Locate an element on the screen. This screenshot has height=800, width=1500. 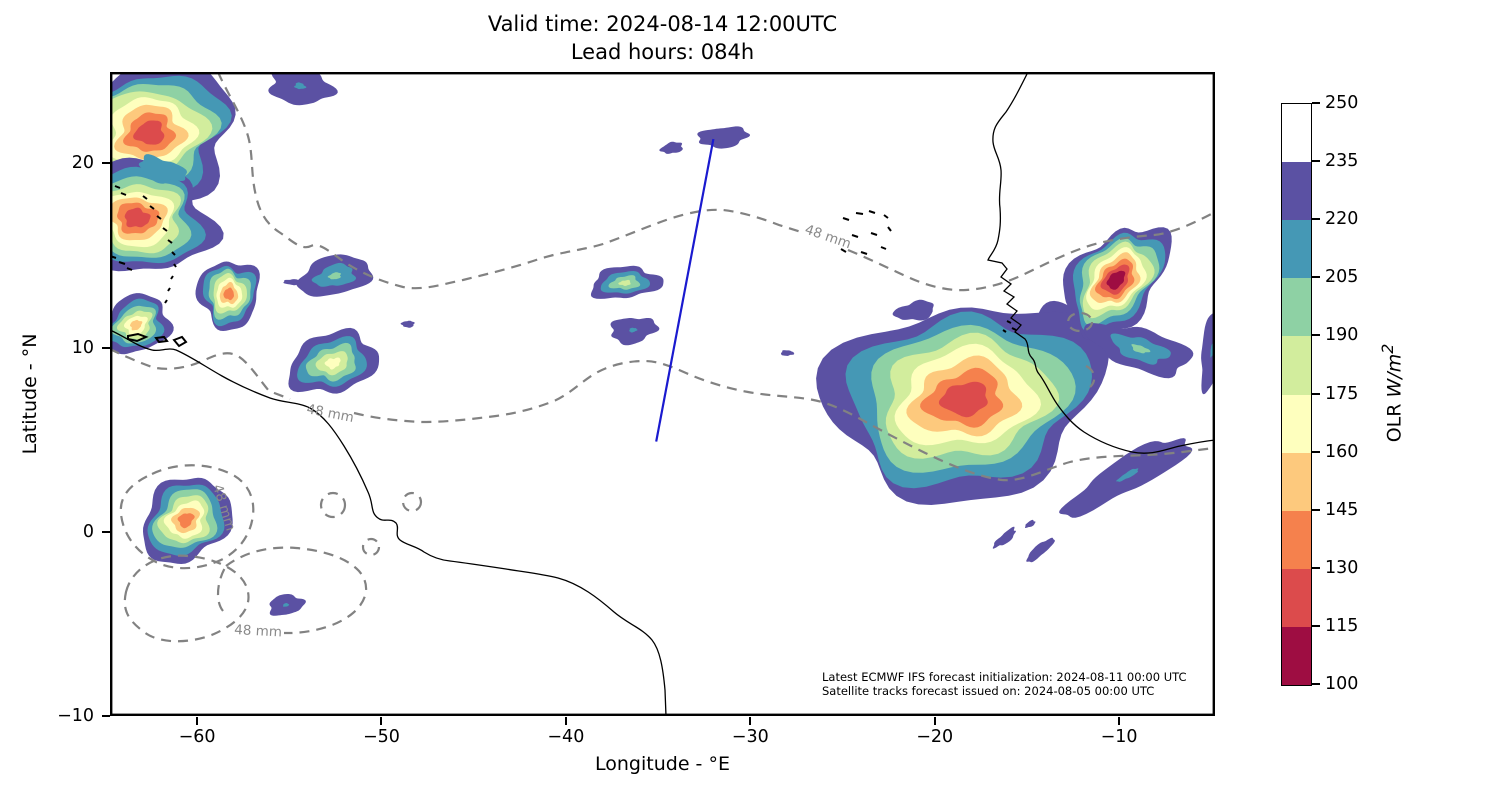
colorbar-label: OLR W/m2 is located at coordinates (1391, 393).